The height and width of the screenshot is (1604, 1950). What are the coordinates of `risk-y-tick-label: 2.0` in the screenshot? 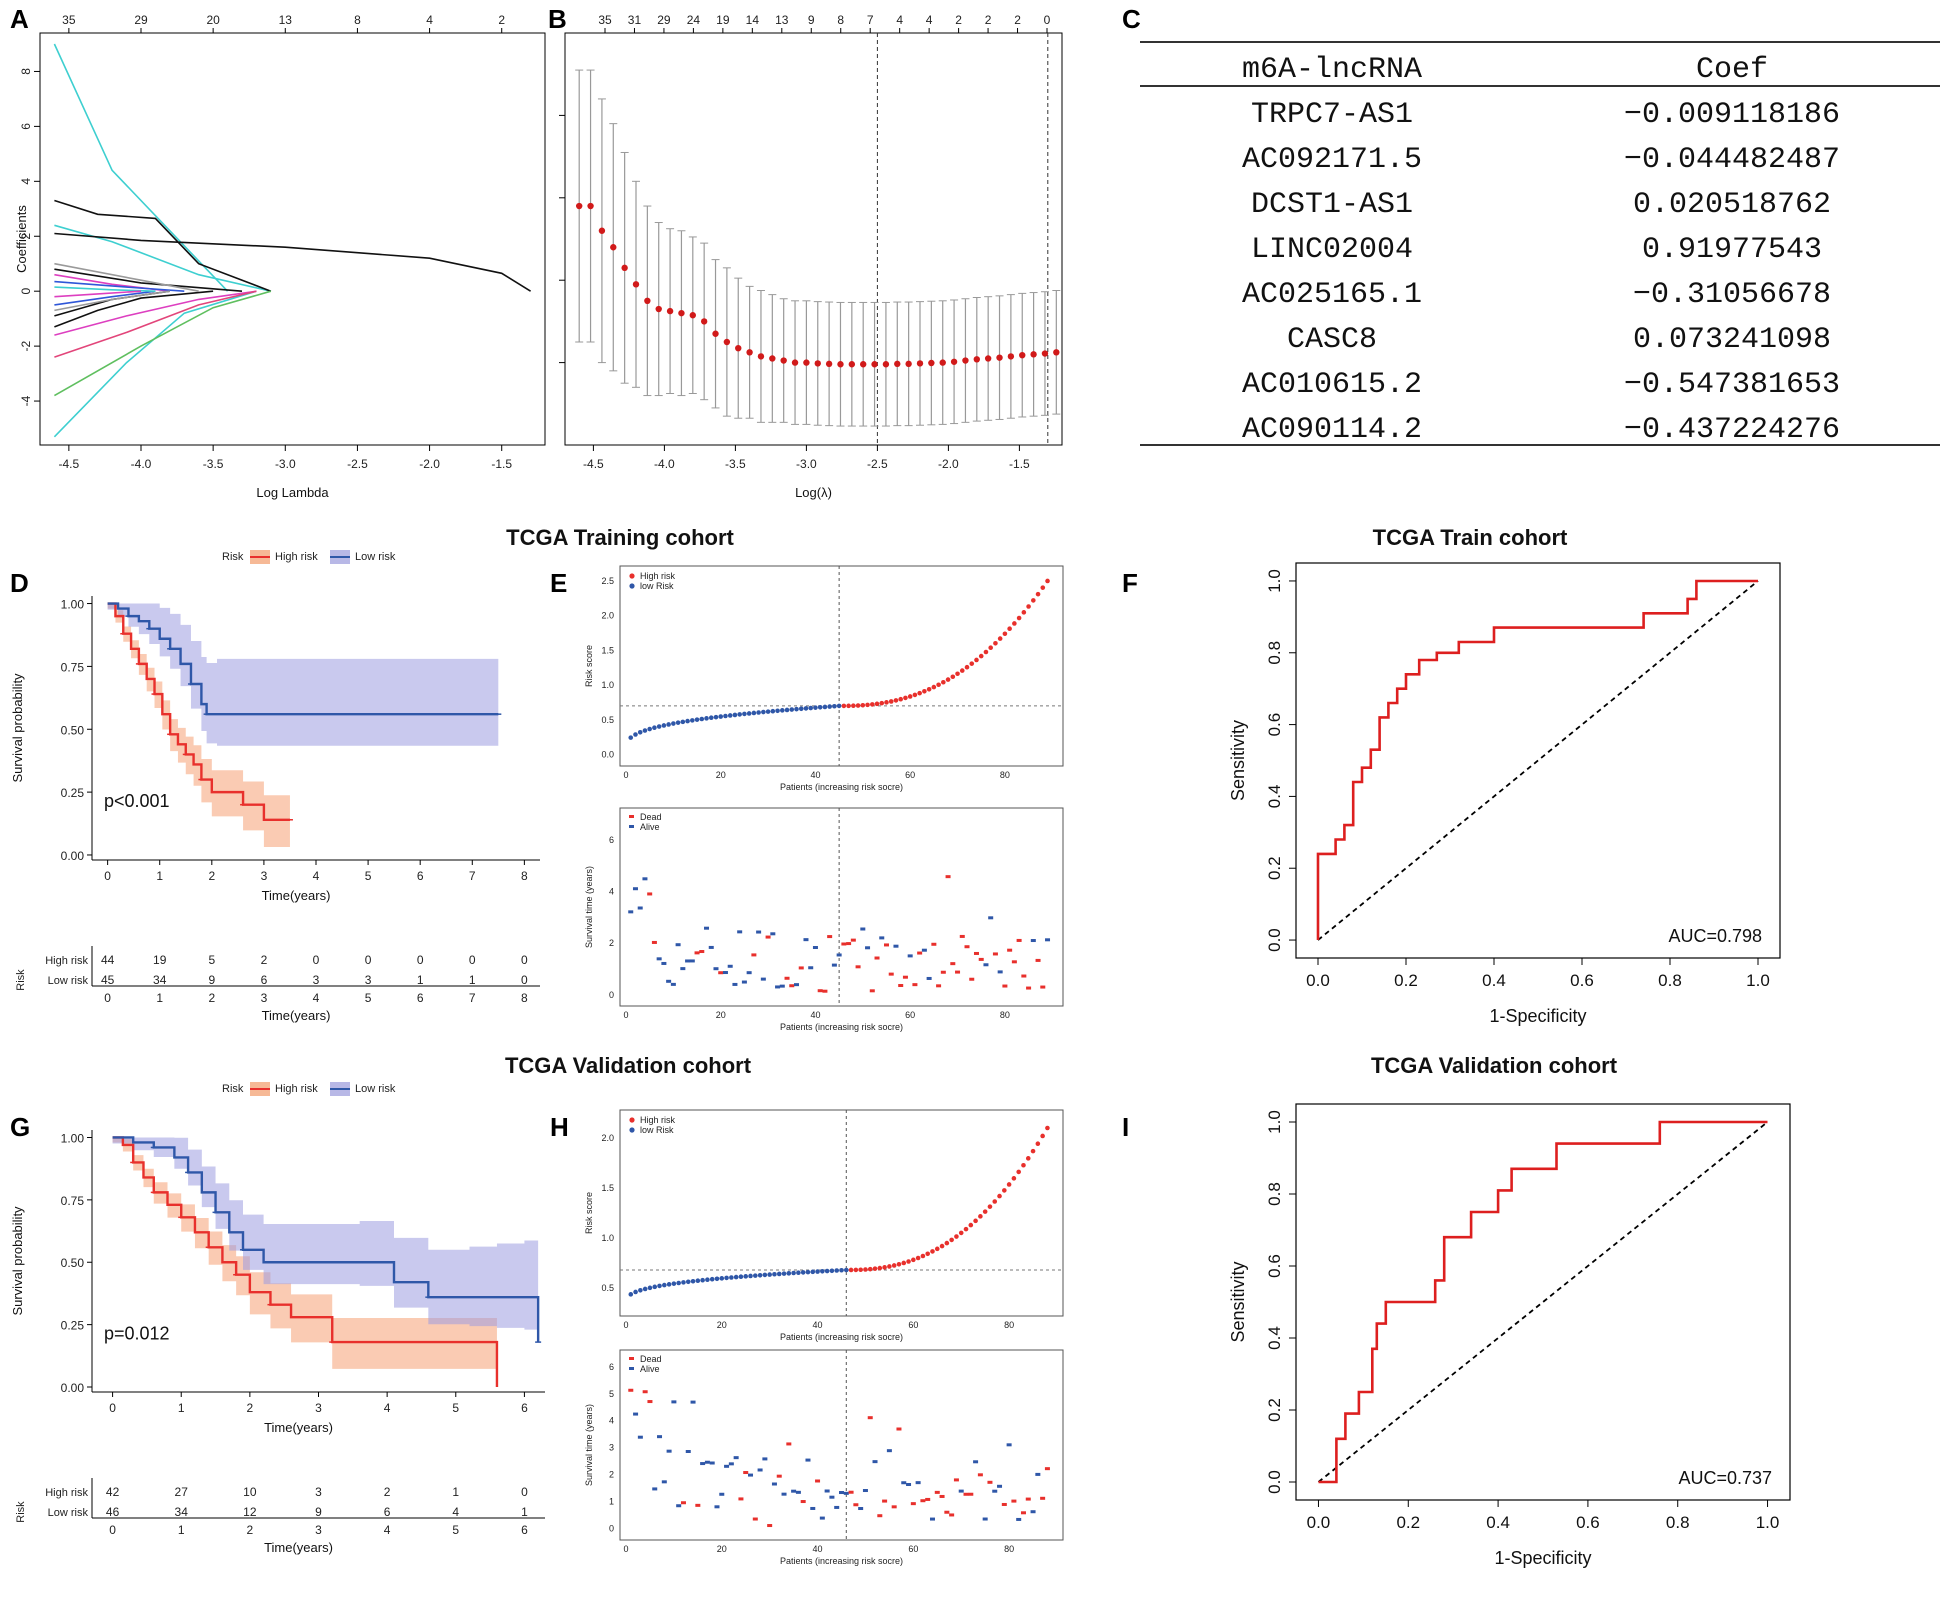 It's located at (607, 616).